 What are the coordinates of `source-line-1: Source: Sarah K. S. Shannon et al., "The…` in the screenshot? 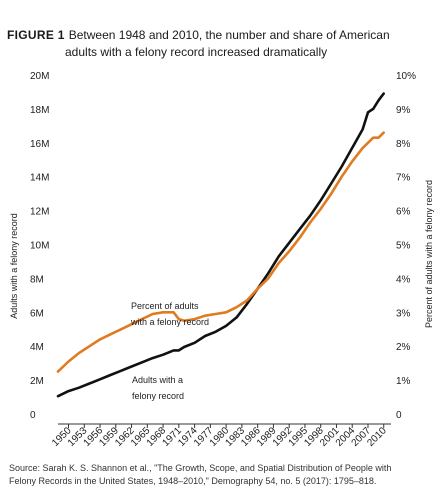 It's located at (200, 468).